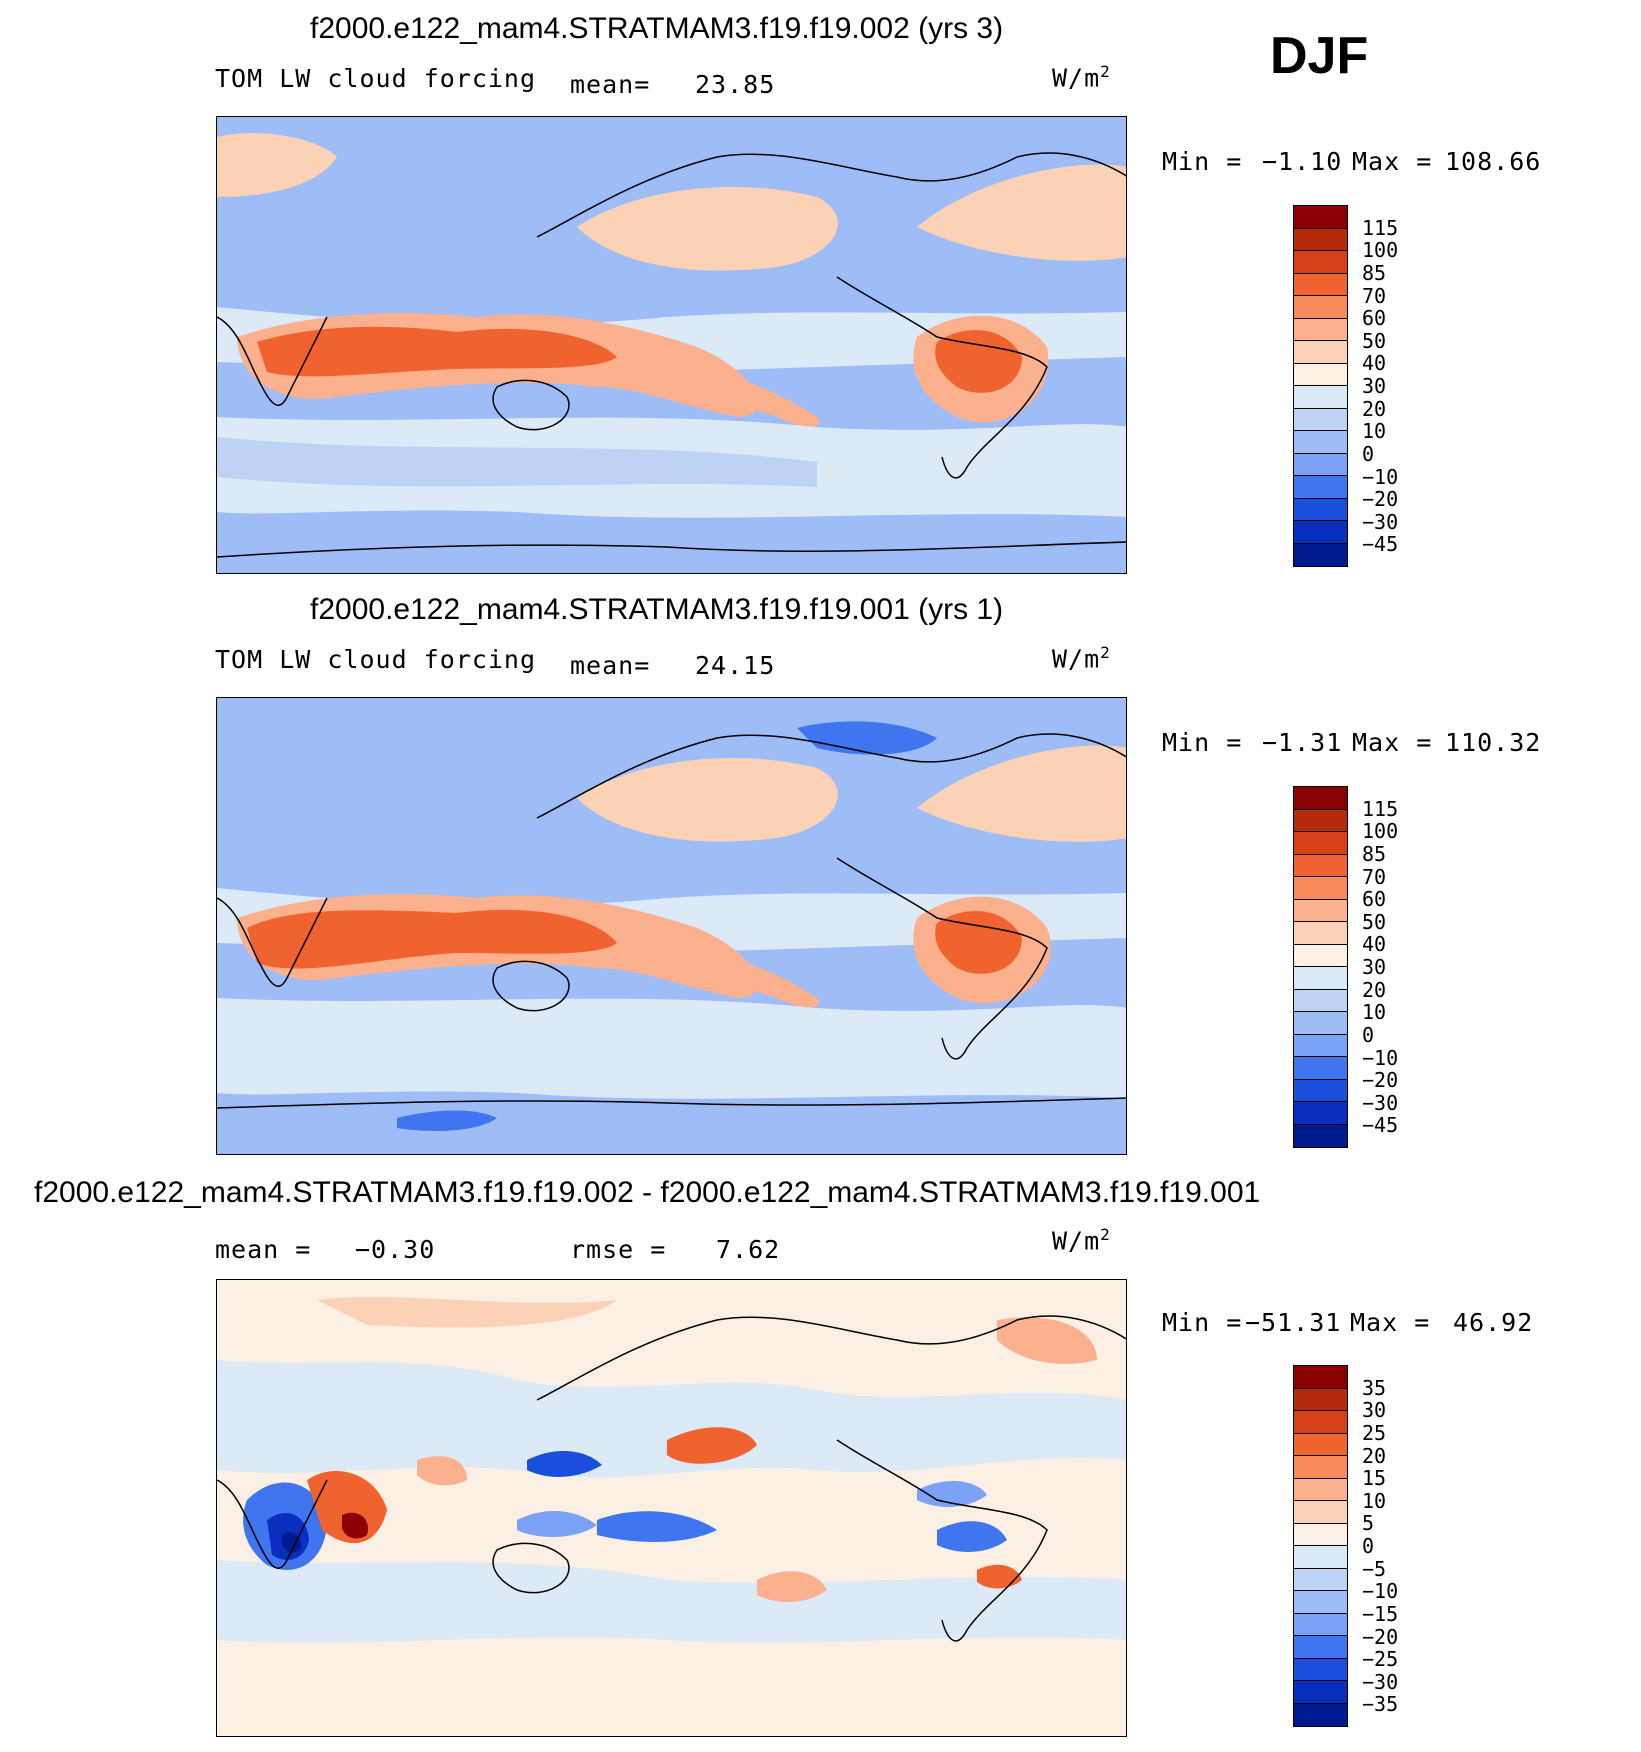 Image resolution: width=1641 pixels, height=1752 pixels. I want to click on colorbar-tick-label: −35, so click(1380, 1704).